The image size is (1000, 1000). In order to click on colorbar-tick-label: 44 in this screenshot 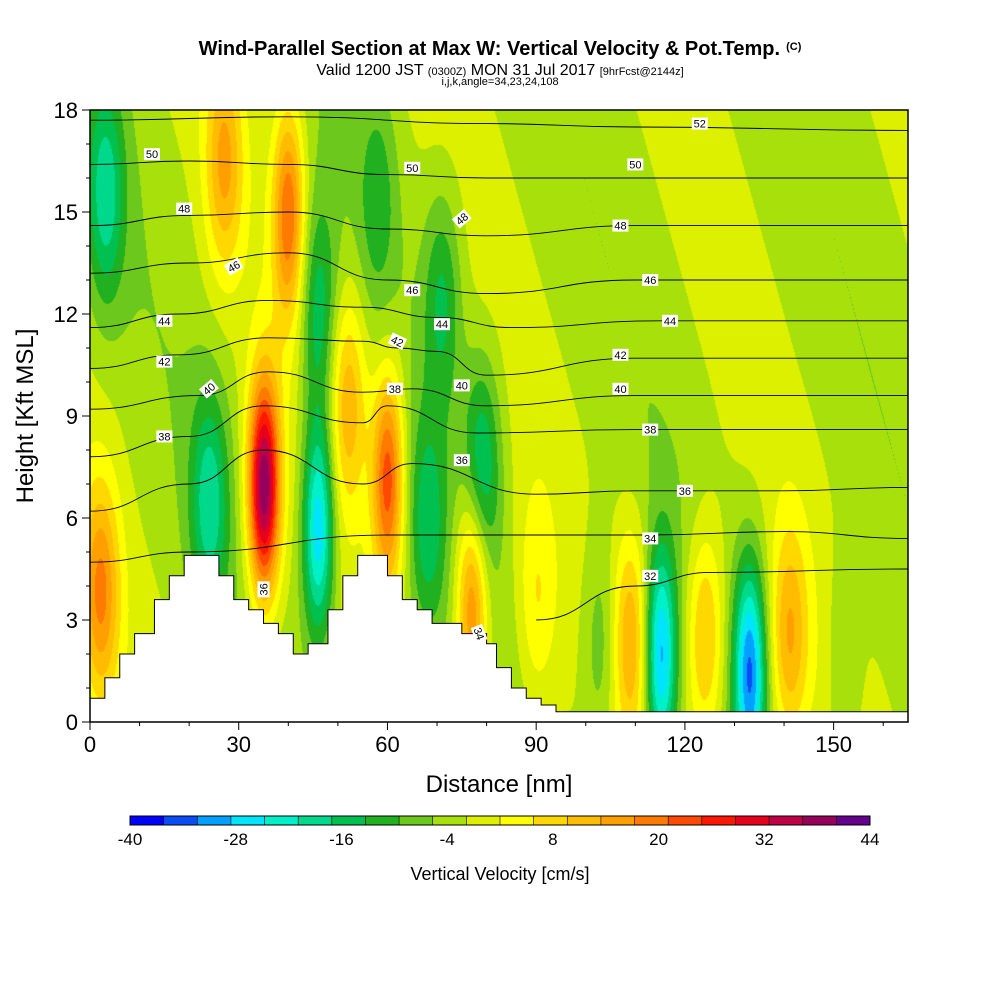, I will do `click(870, 839)`.